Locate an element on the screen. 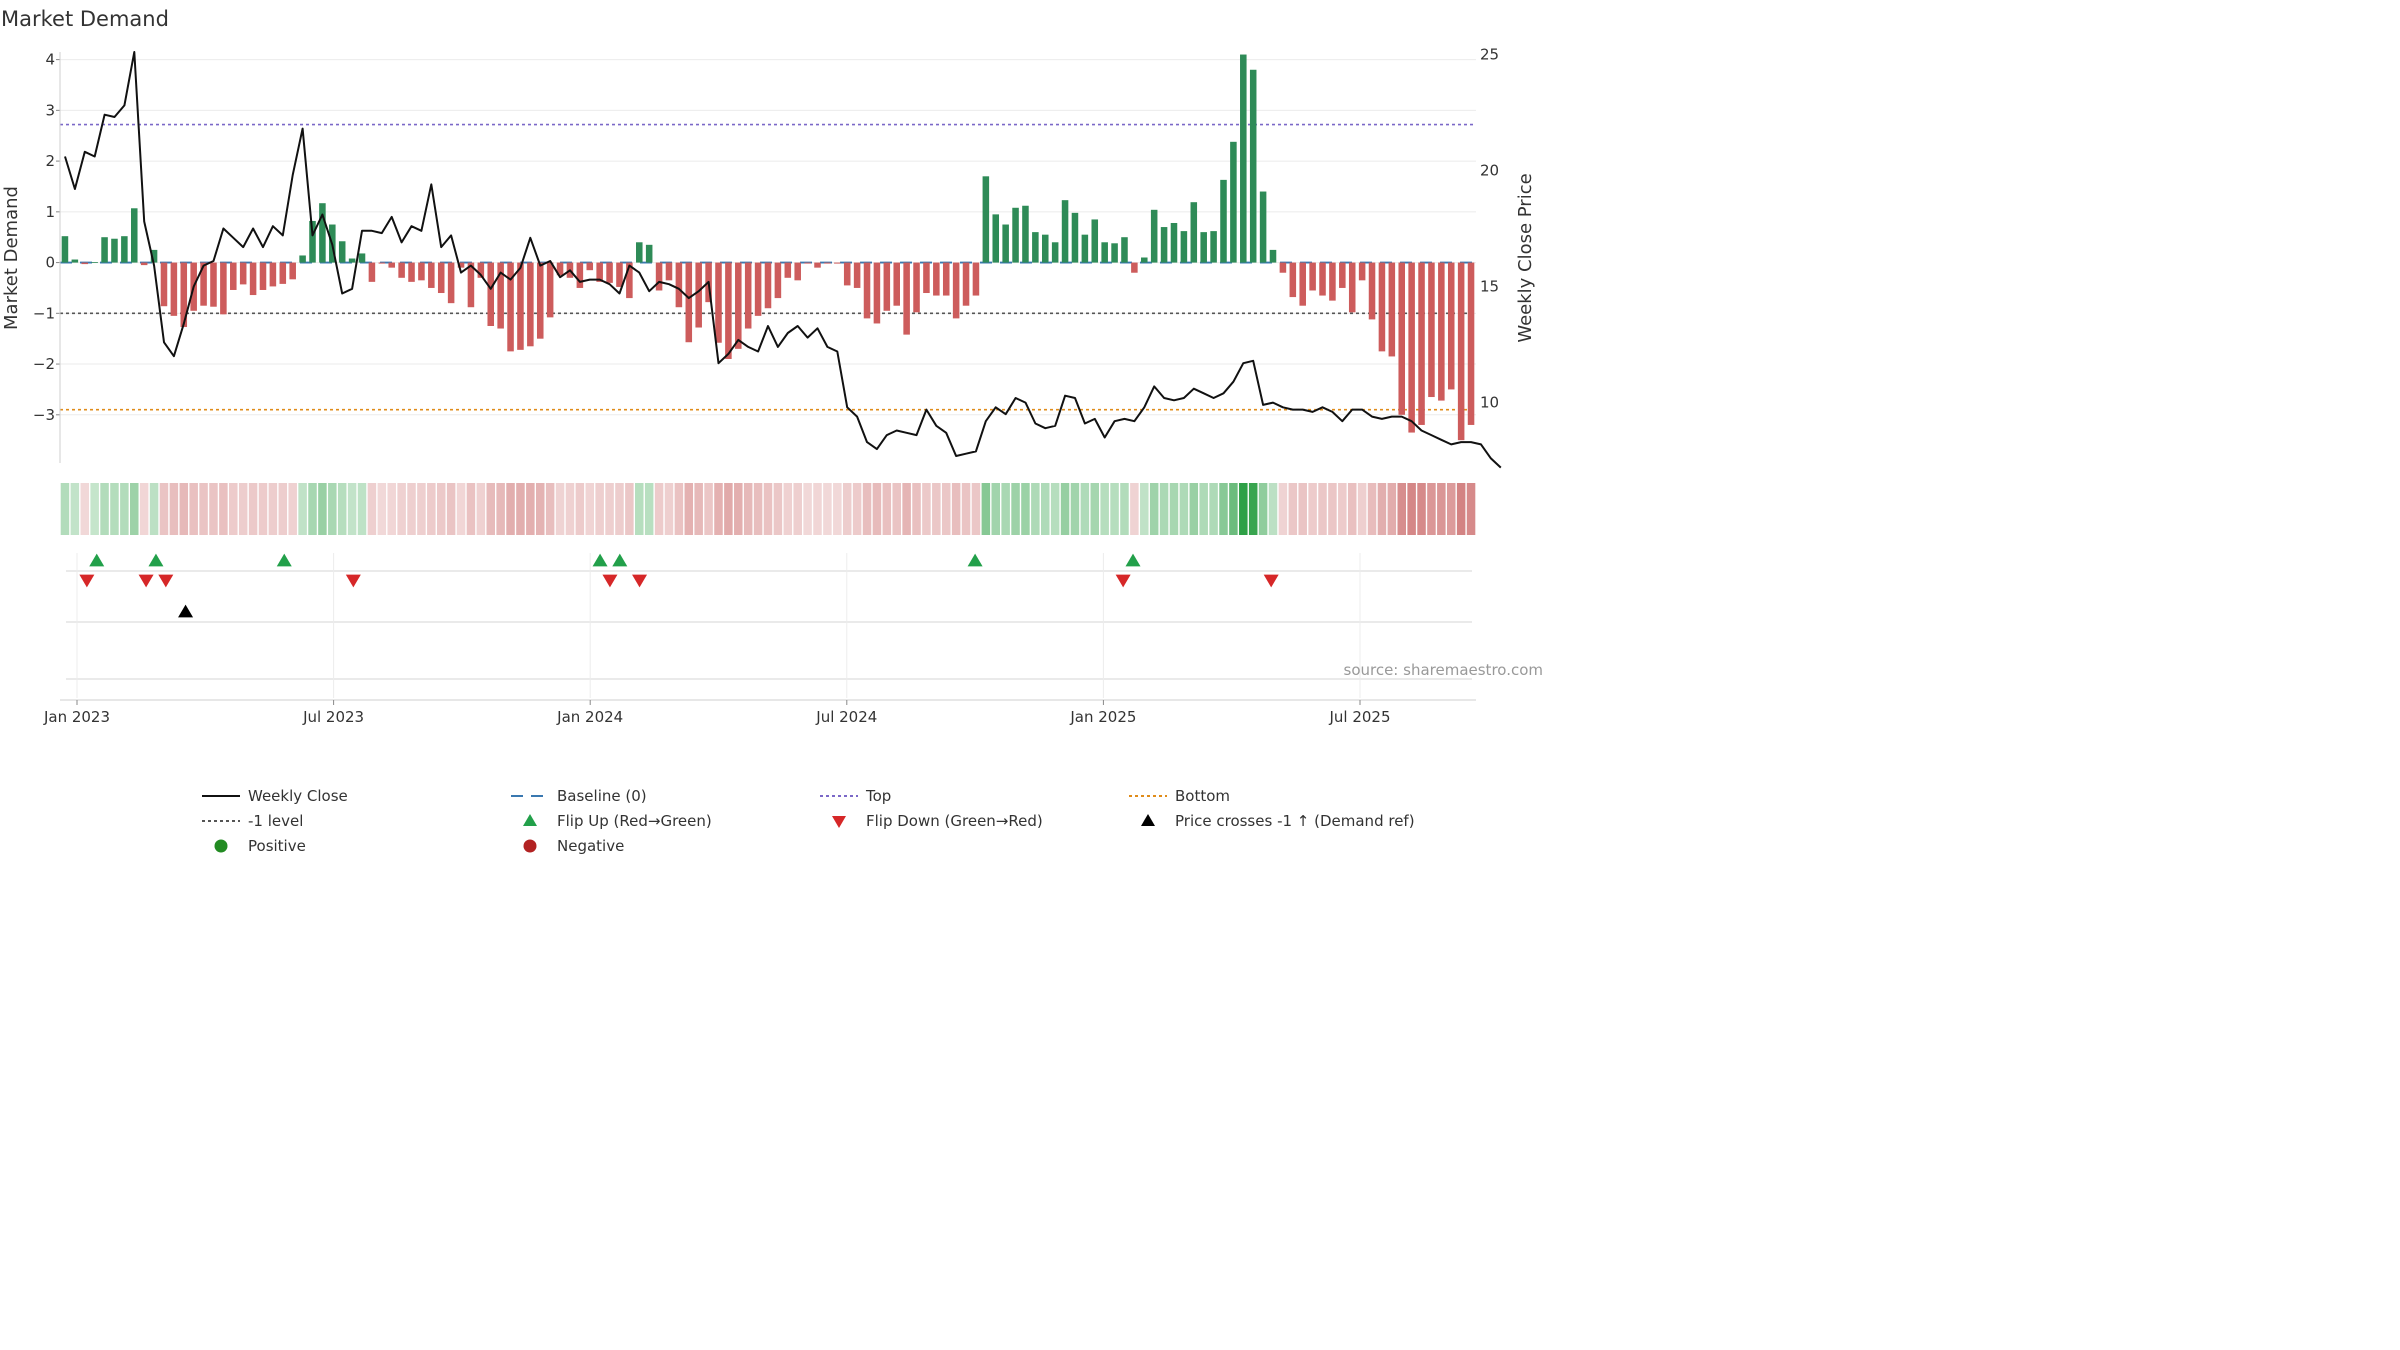  left-tick-label: 2 is located at coordinates (50, 161).